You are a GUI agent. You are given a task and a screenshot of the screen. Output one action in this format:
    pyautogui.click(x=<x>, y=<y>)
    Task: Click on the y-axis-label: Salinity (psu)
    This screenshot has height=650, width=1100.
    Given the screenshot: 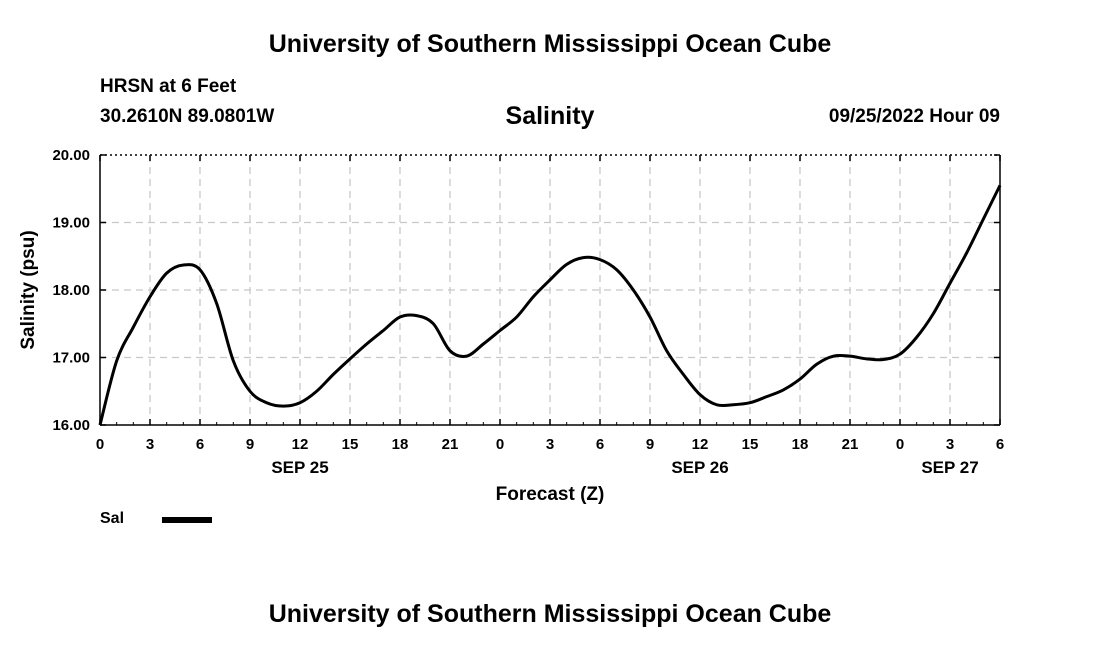 What is the action you would take?
    pyautogui.click(x=28, y=289)
    